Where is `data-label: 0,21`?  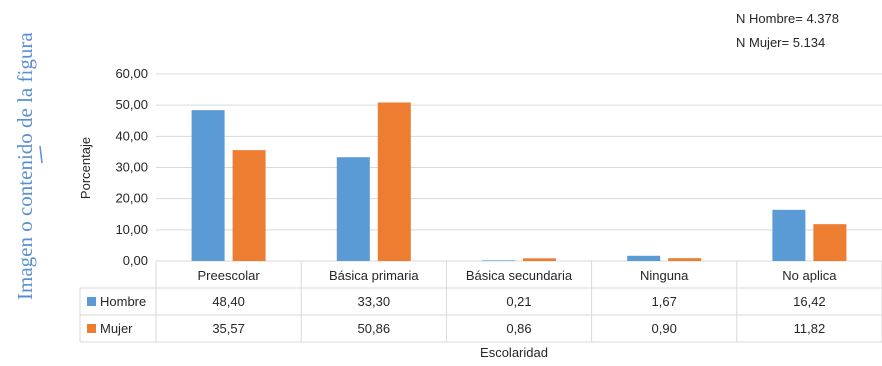
data-label: 0,21 is located at coordinates (518, 301).